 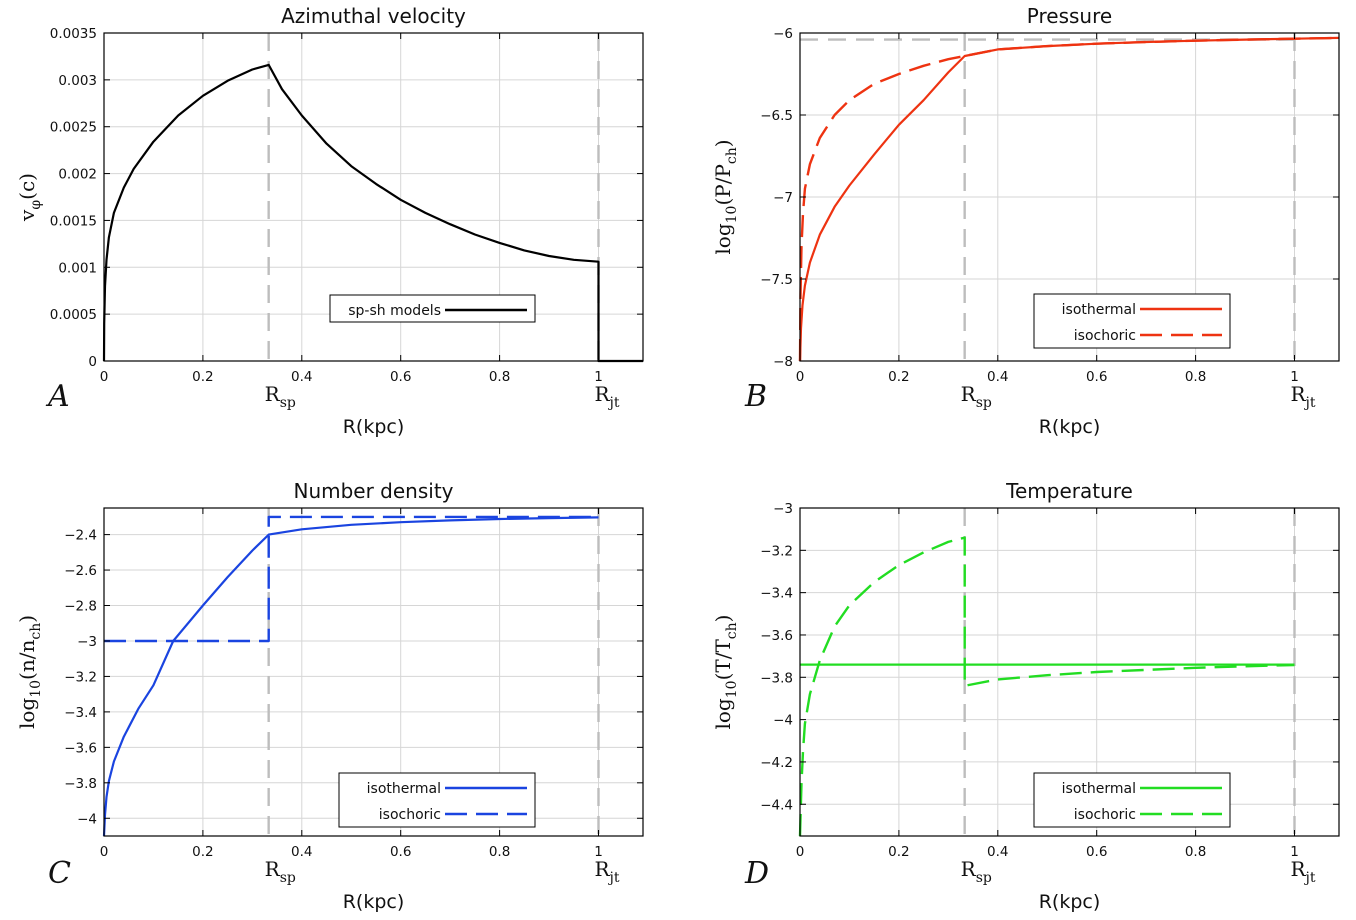 I want to click on panel-a-vline-label-1: Rjt, so click(x=606, y=396).